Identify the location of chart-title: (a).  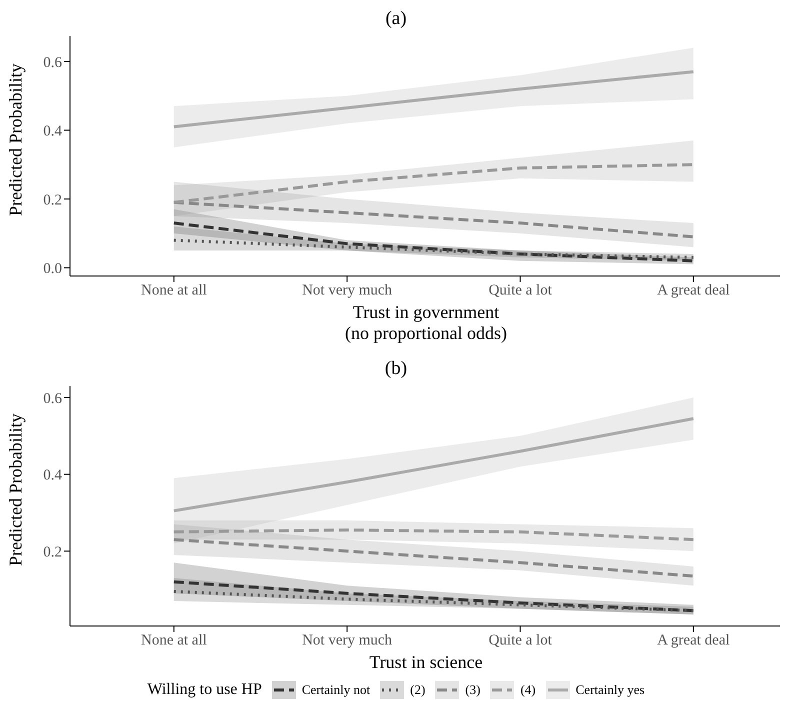
(396, 19).